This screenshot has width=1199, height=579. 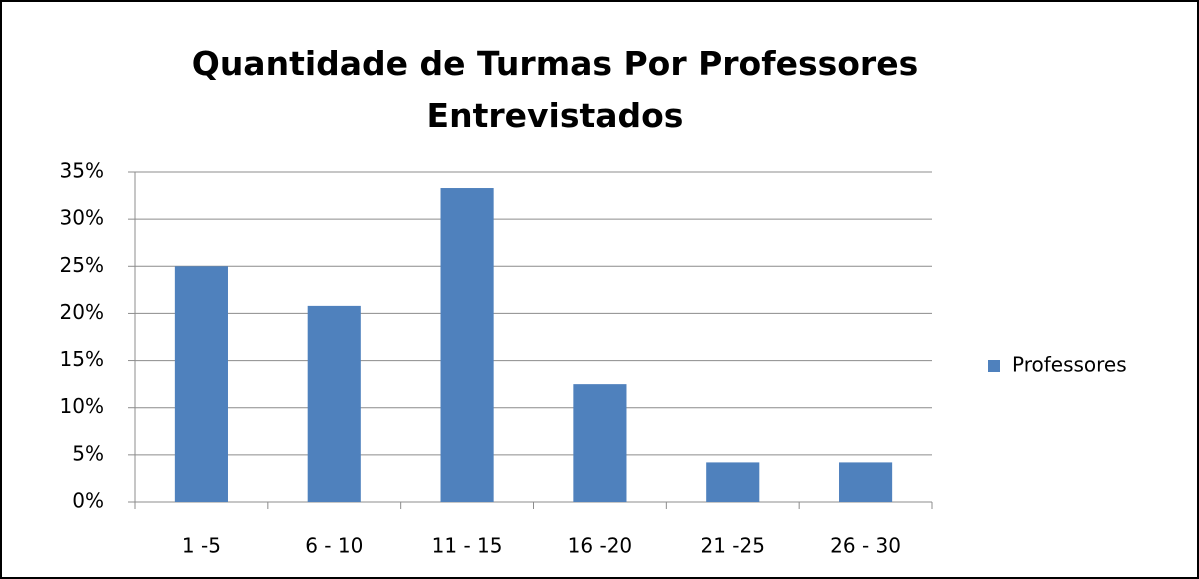 What do you see at coordinates (733, 546) in the screenshot?
I see `x-tick-label: 21 -25` at bounding box center [733, 546].